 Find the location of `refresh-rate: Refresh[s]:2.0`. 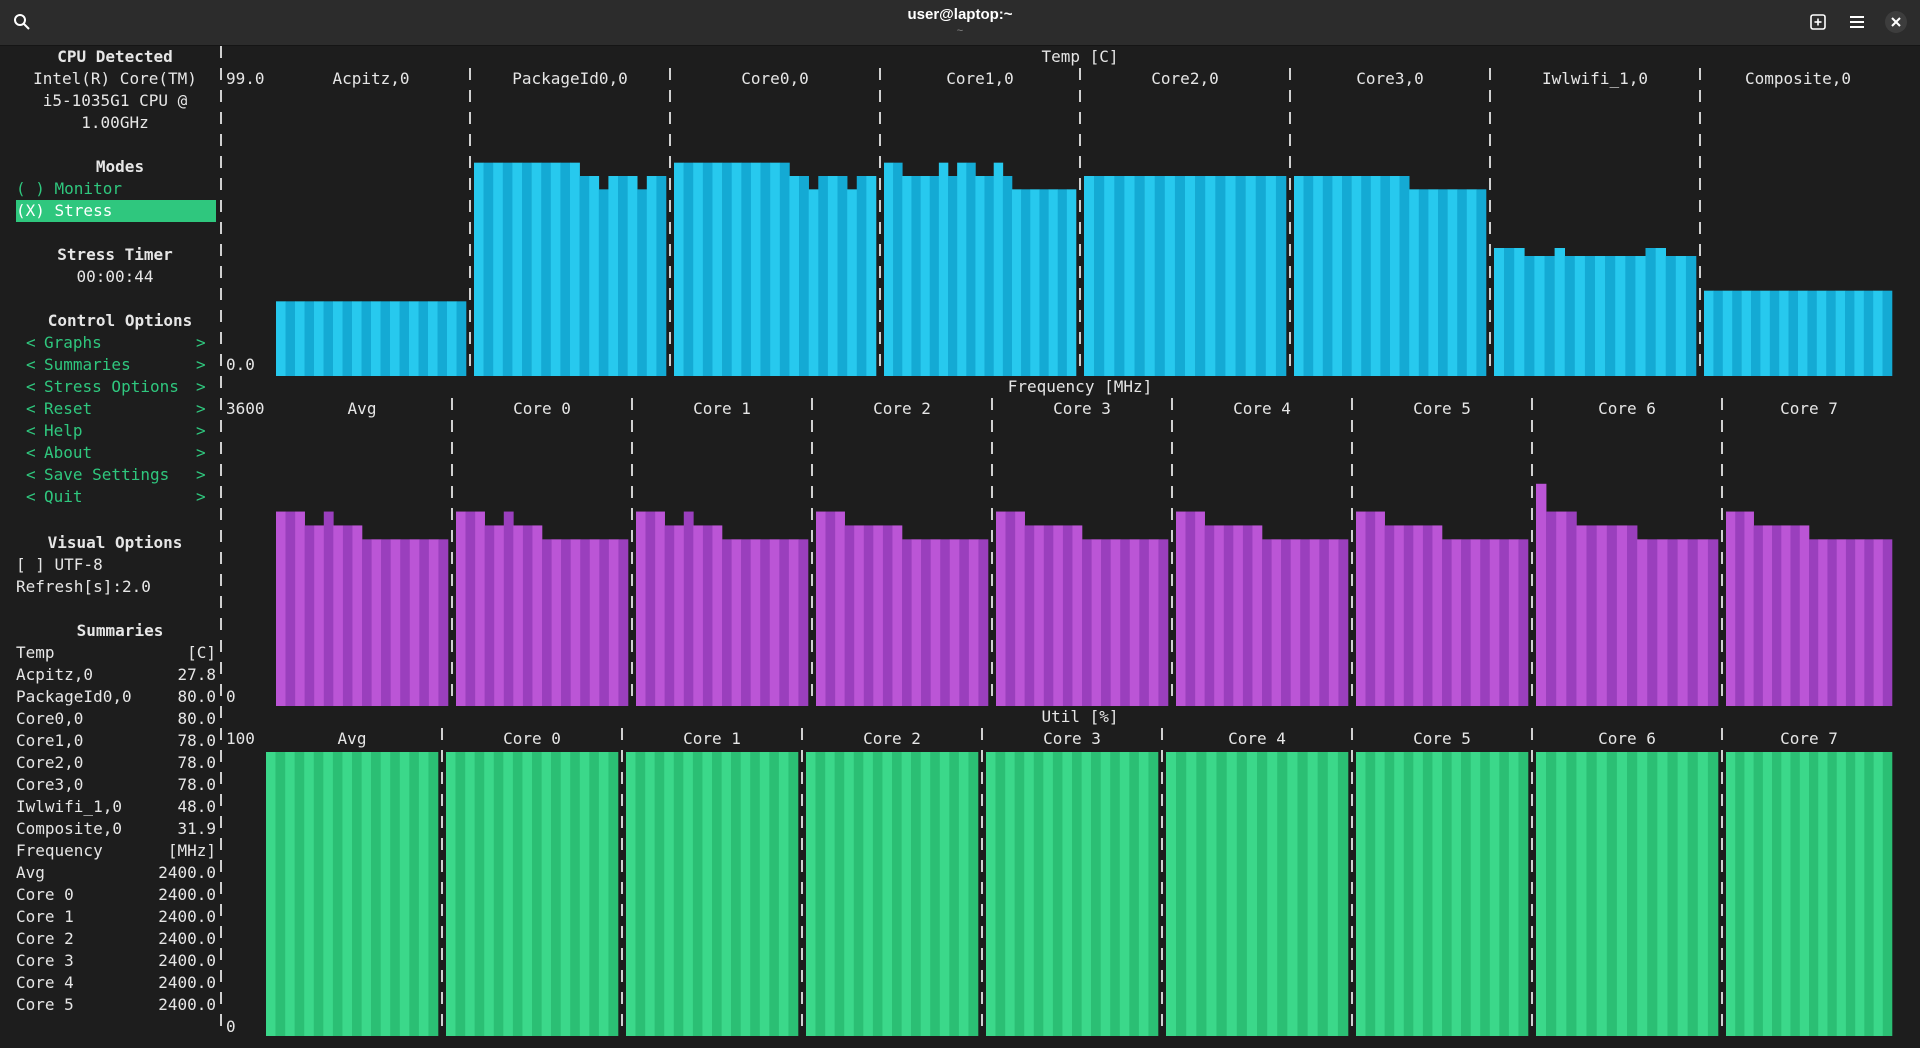

refresh-rate: Refresh[s]:2.0 is located at coordinates (83, 586).